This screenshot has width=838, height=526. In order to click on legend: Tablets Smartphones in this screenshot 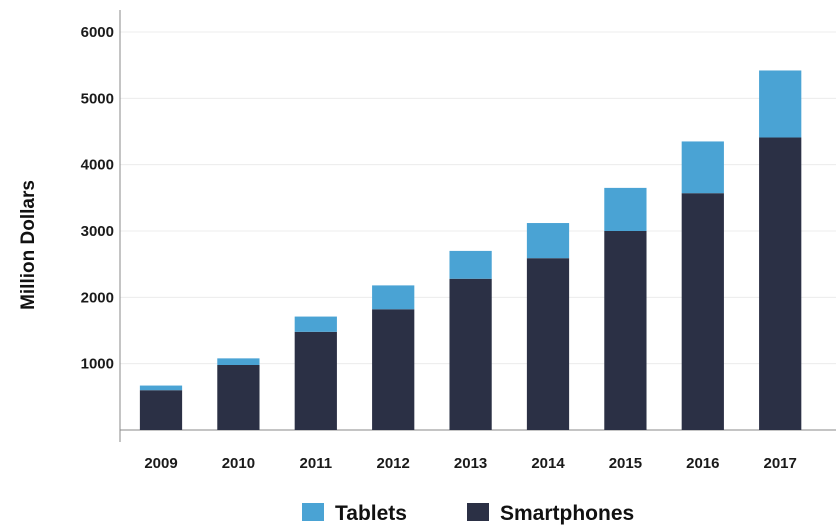, I will do `click(468, 513)`.